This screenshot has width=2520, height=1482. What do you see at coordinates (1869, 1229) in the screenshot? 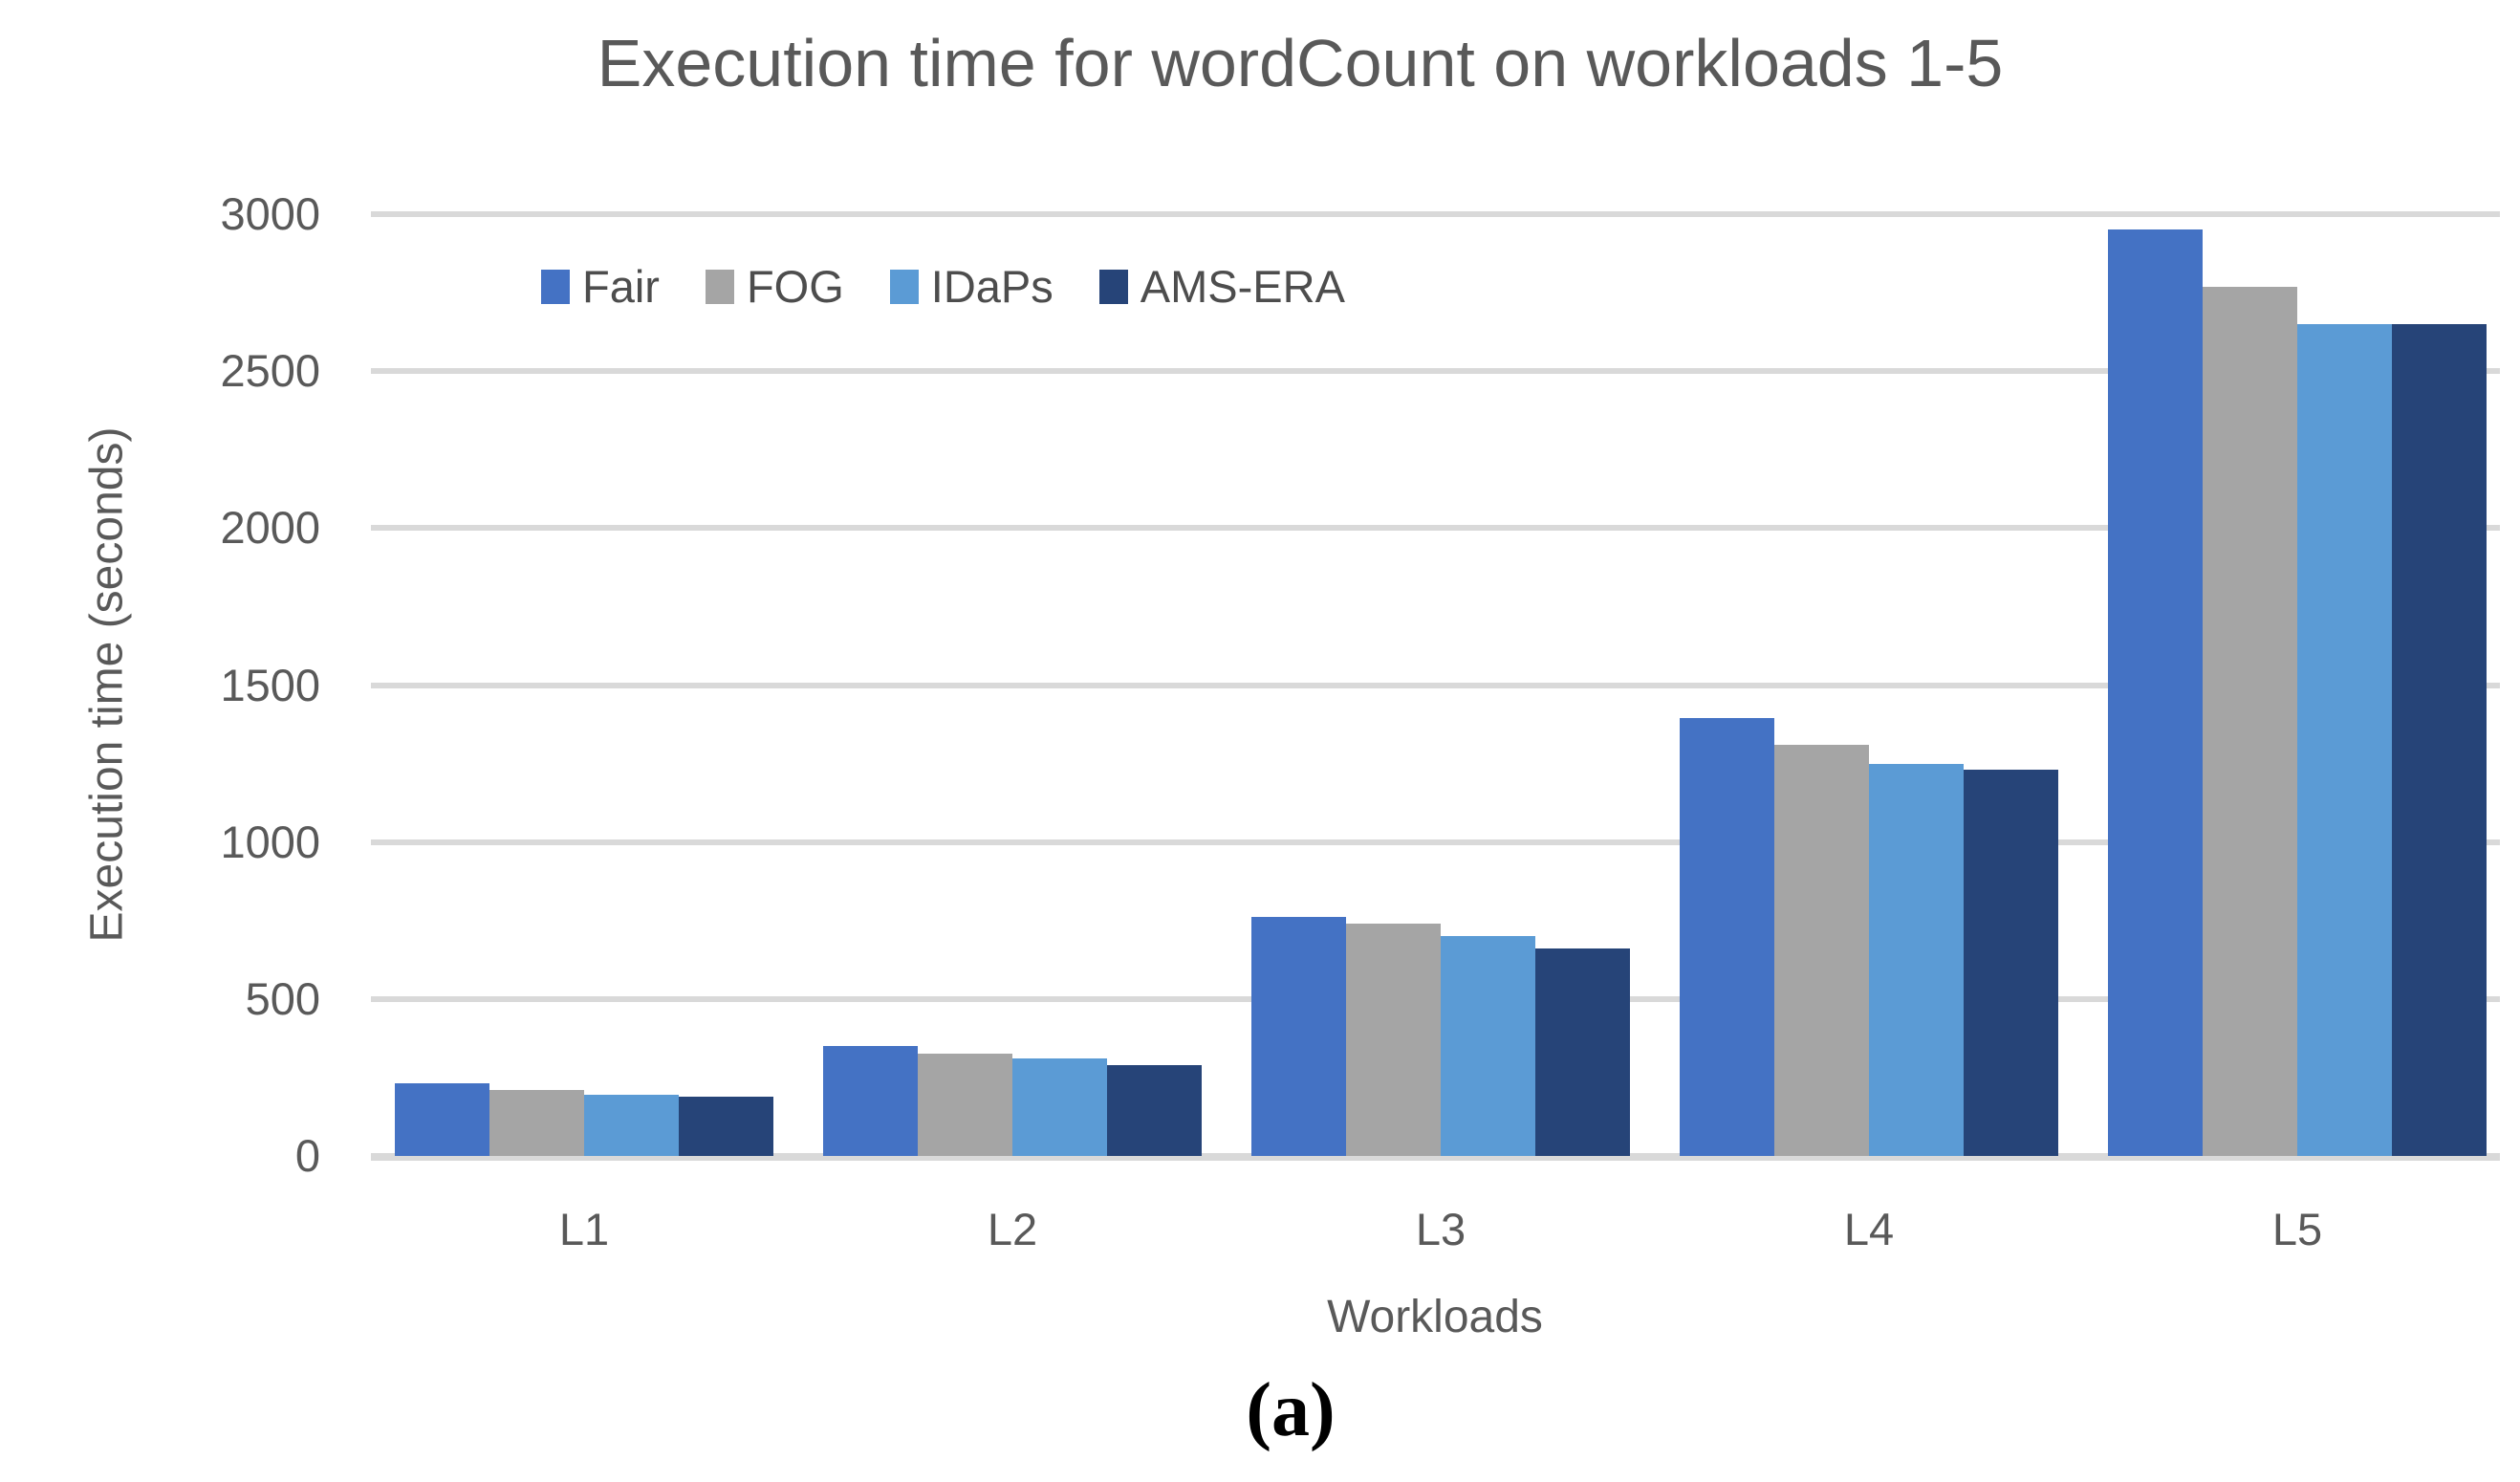
I see `x-axis-tick-label-l4: L4` at bounding box center [1869, 1229].